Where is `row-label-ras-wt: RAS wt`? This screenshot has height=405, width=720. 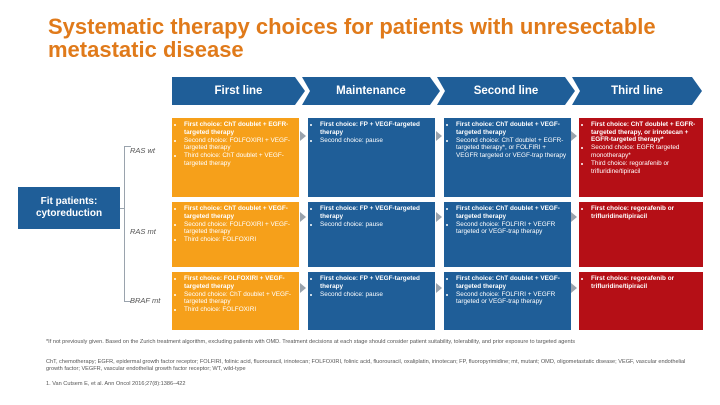
row-label-ras-wt: RAS wt is located at coordinates (143, 150).